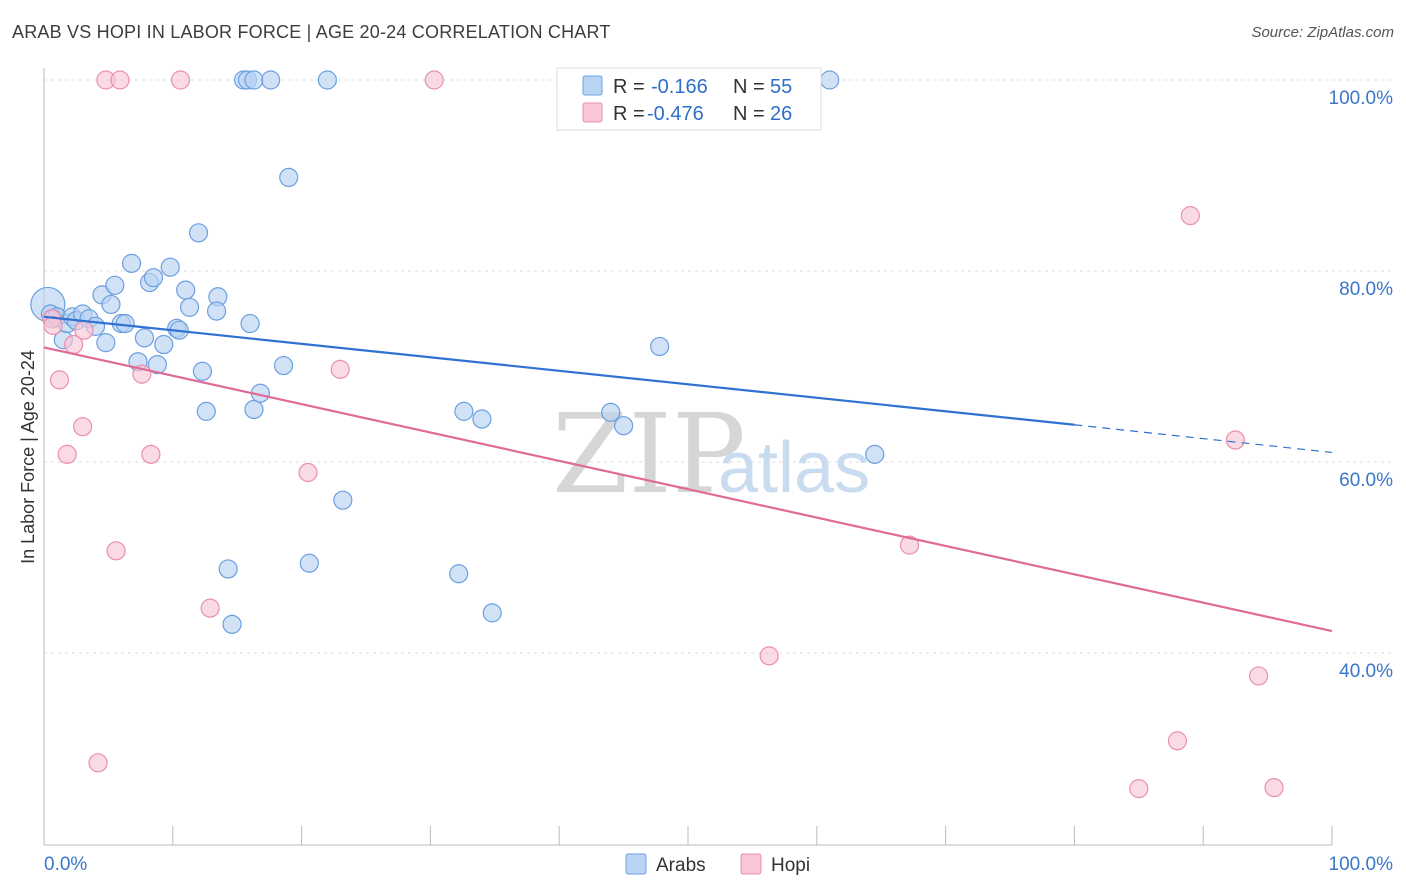  Describe the element at coordinates (681, 865) in the screenshot. I see `bottom-legend-arabs-label: Arabs` at that location.